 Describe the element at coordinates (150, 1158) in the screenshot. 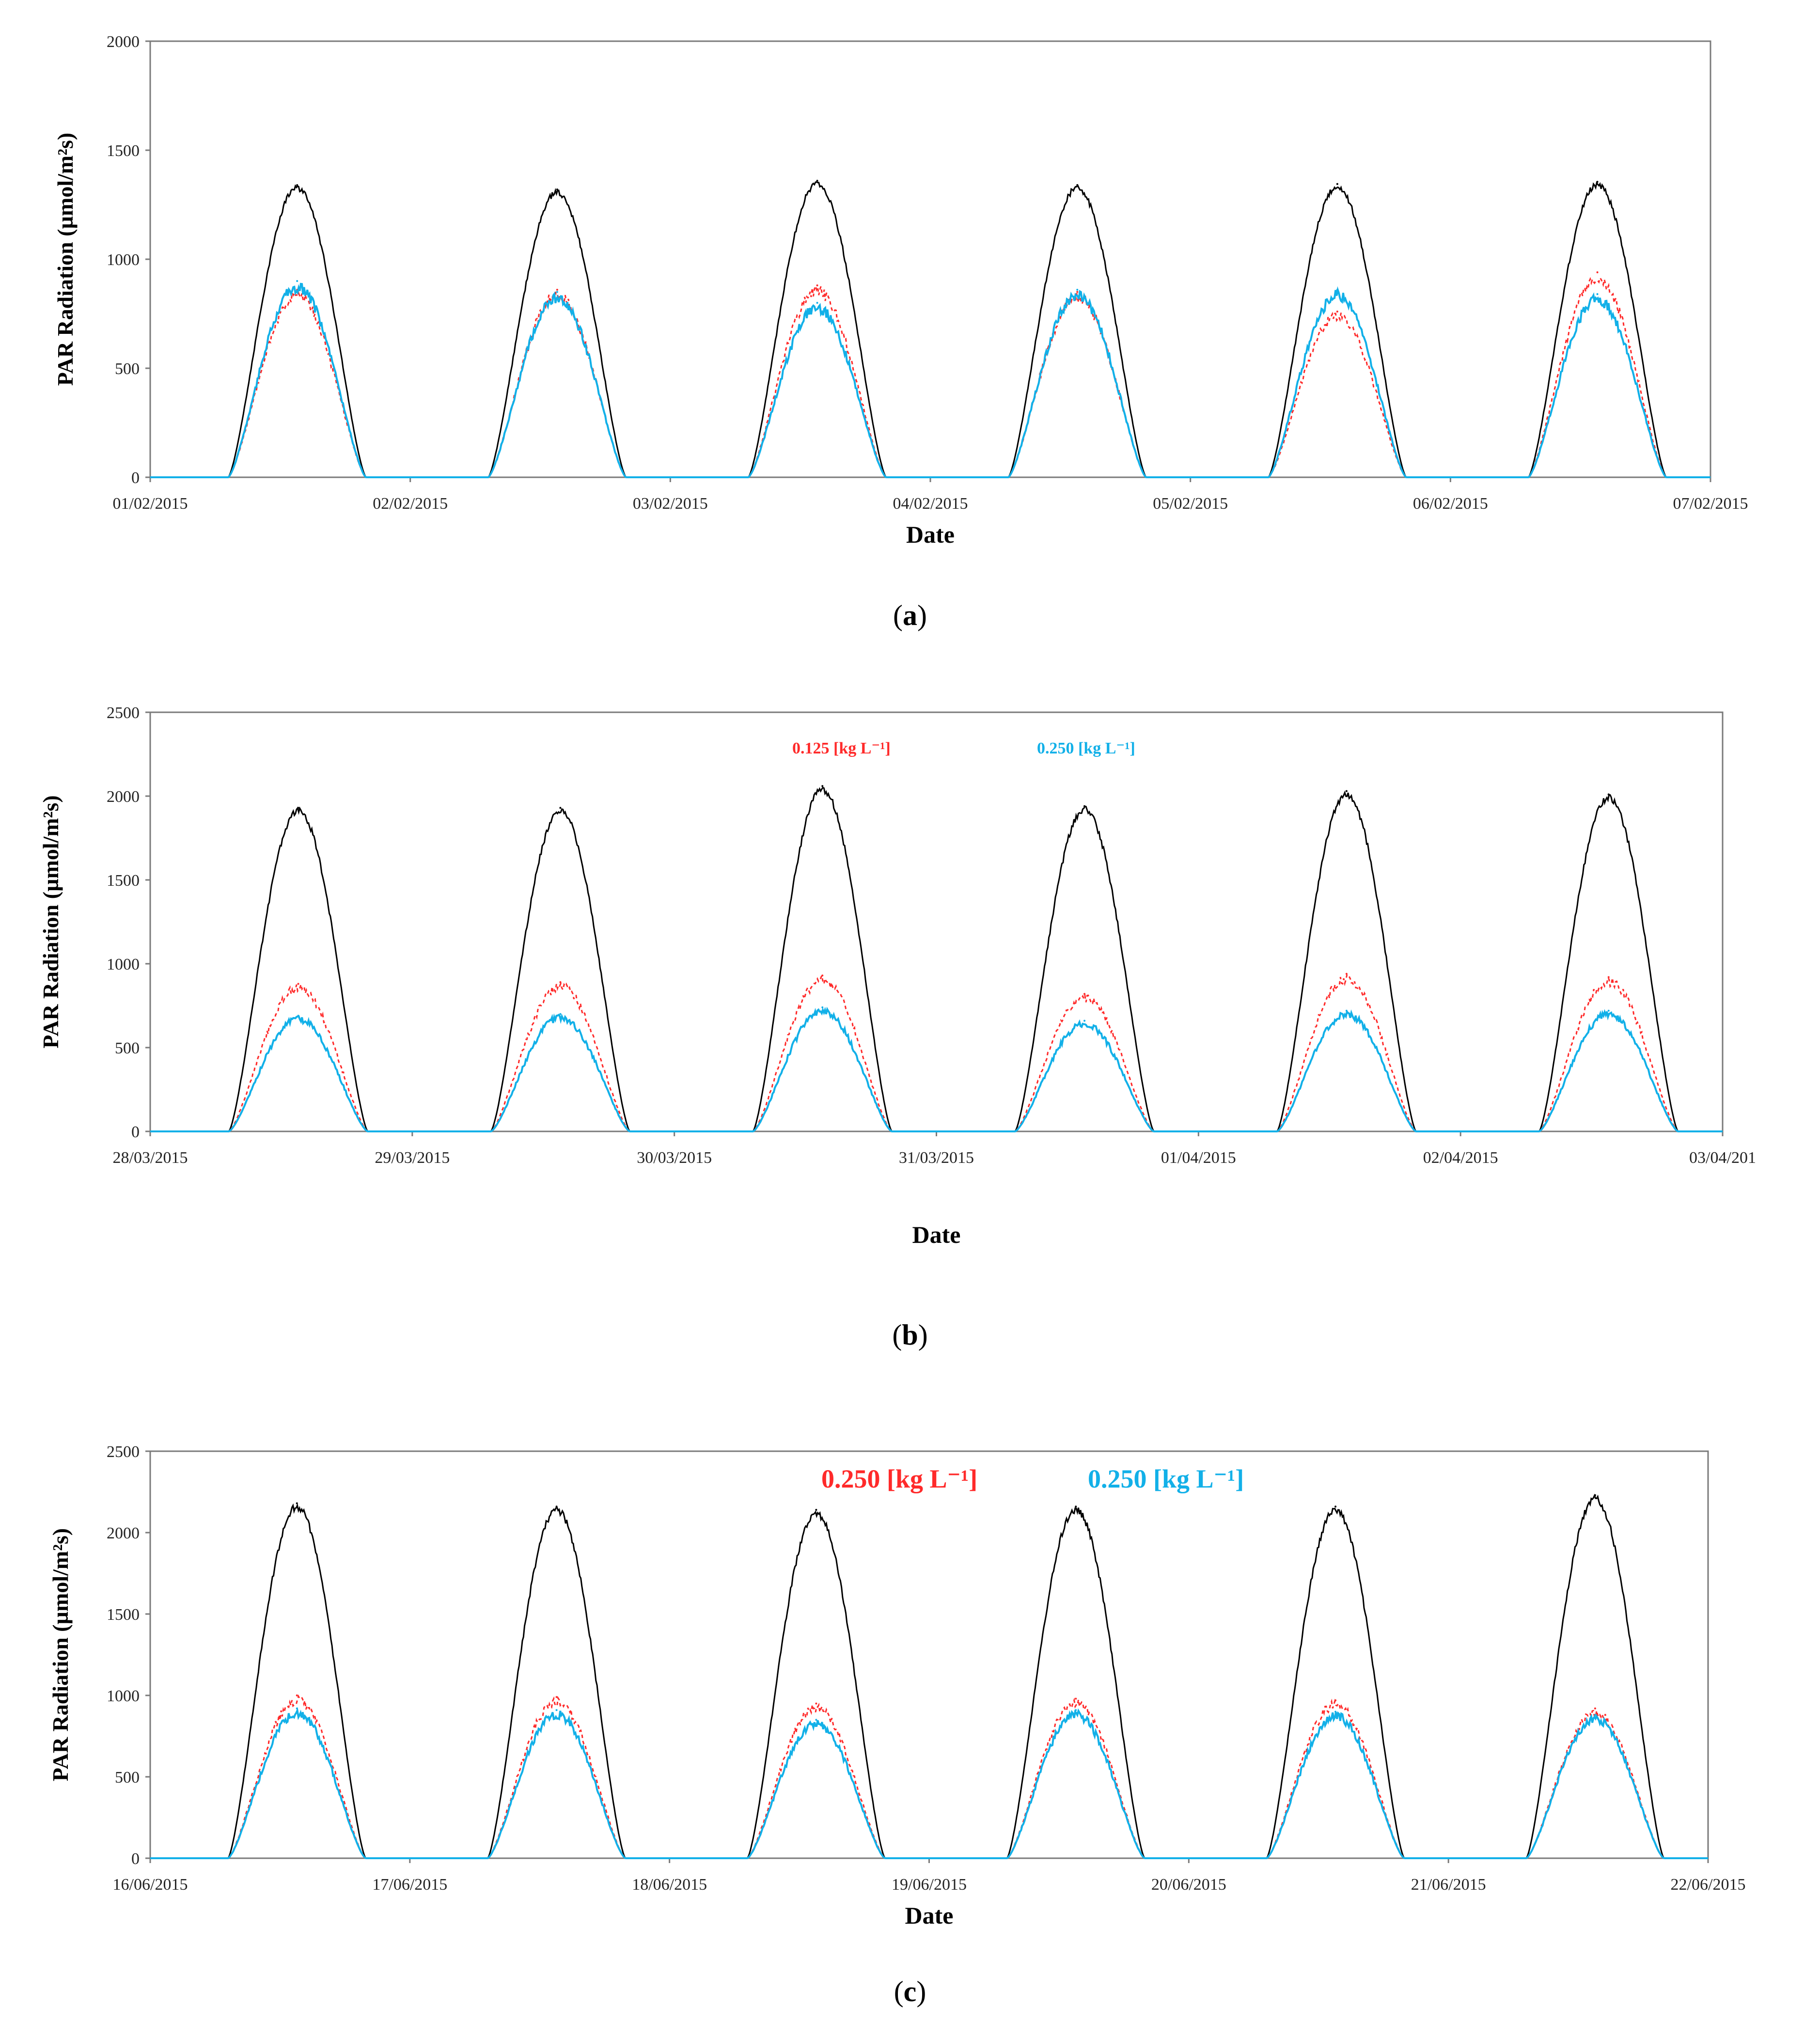

I see `x-tick-label: 28/03/2015` at that location.